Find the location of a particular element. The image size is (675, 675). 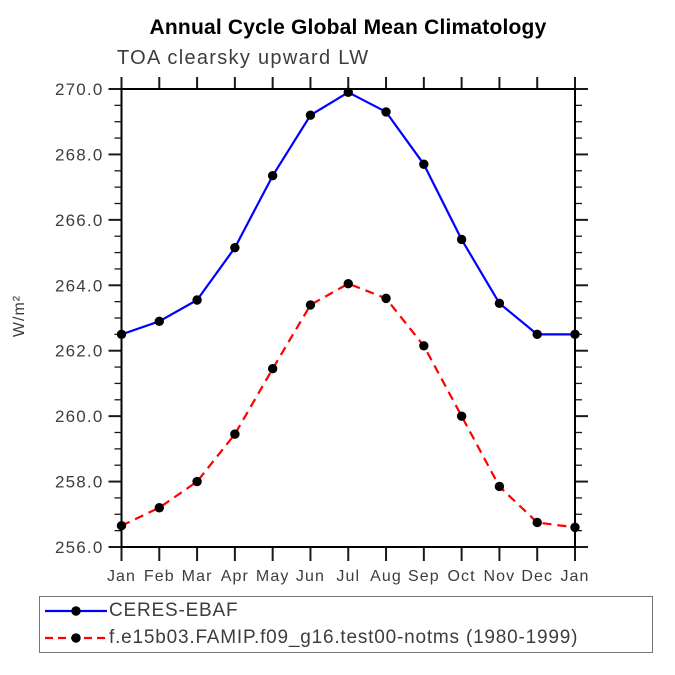

y-axis-tick-label: 264.0 is located at coordinates (79, 285).